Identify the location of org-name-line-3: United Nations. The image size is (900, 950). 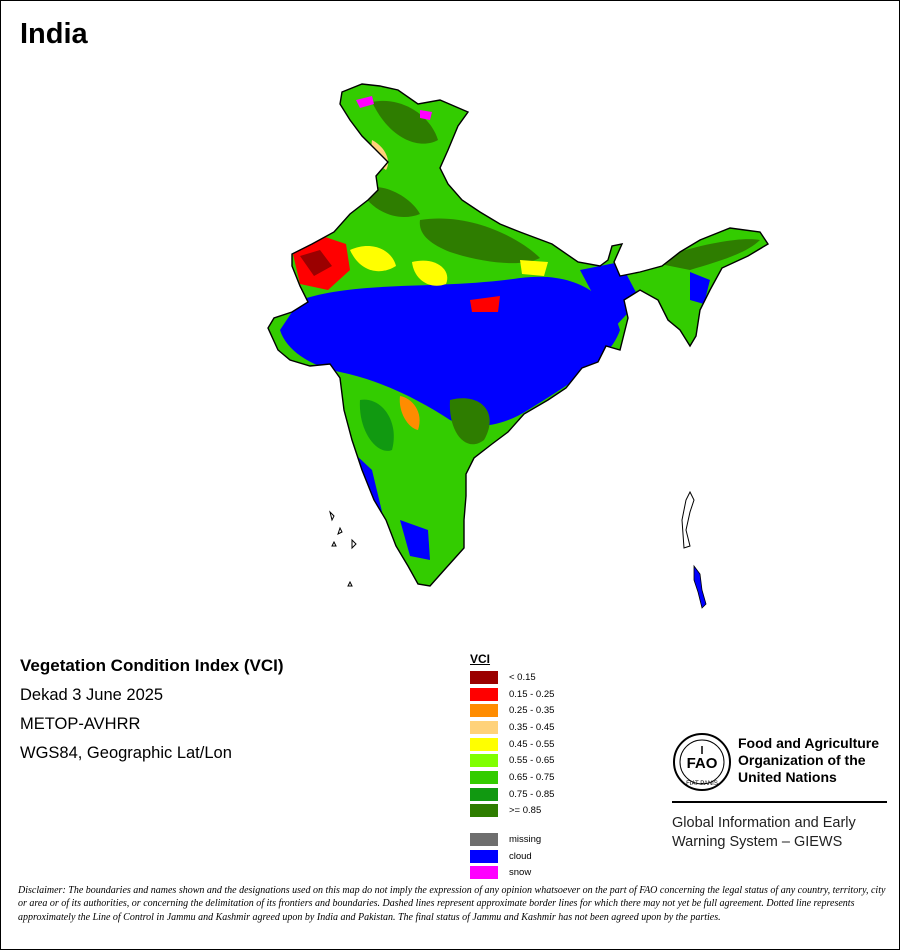
(787, 777).